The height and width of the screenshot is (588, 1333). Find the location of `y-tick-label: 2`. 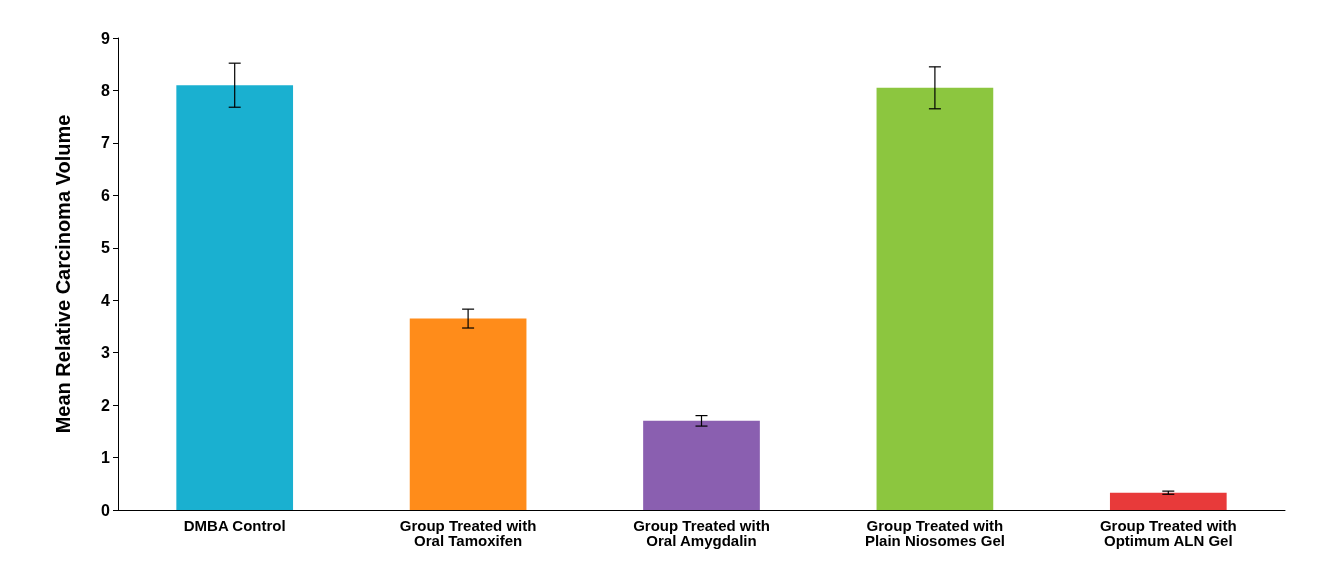

y-tick-label: 2 is located at coordinates (106, 405).